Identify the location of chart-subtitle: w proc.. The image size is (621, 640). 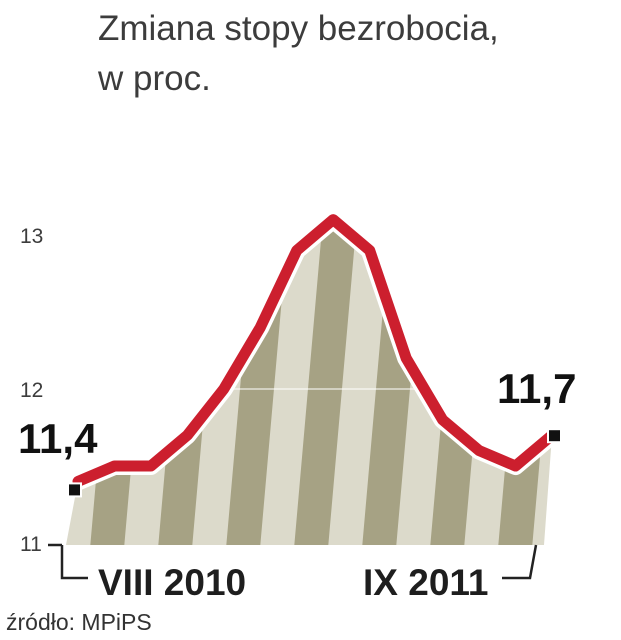
(154, 78).